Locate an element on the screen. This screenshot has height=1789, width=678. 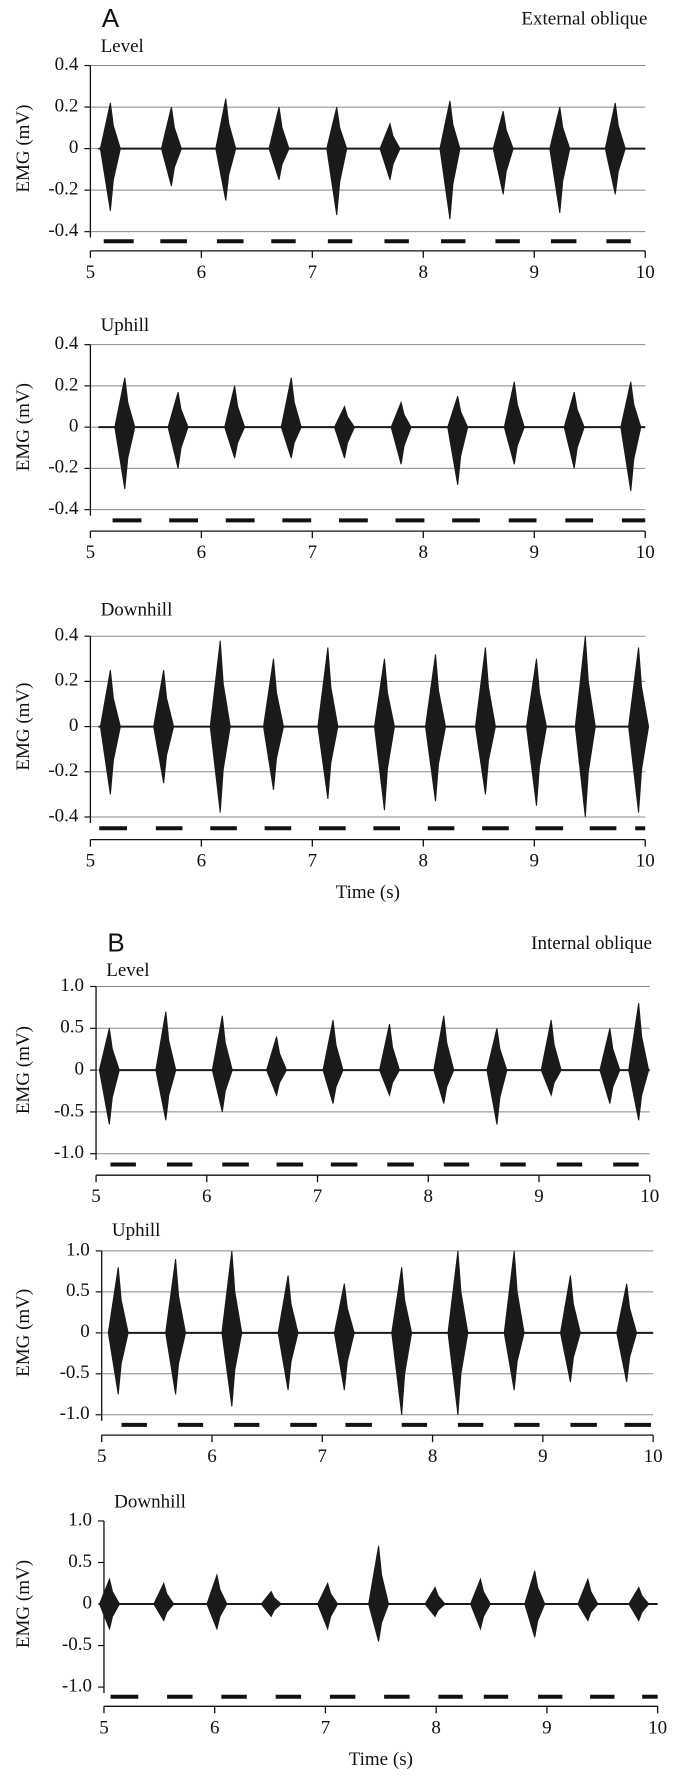
muscle-name: External oblique is located at coordinates (584, 19).